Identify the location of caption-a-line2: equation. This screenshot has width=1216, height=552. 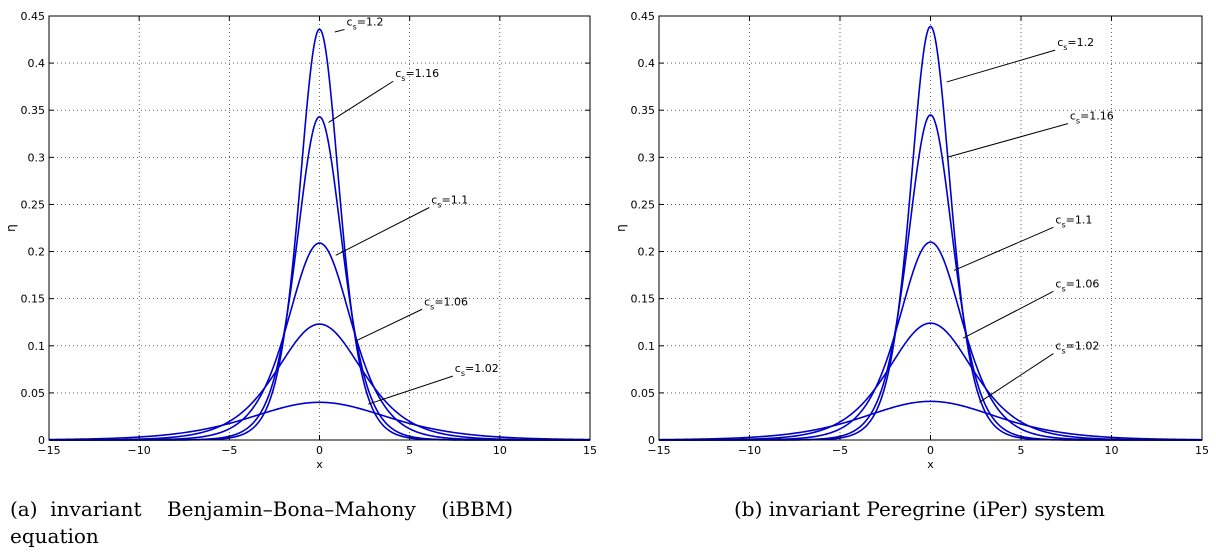
(54, 536).